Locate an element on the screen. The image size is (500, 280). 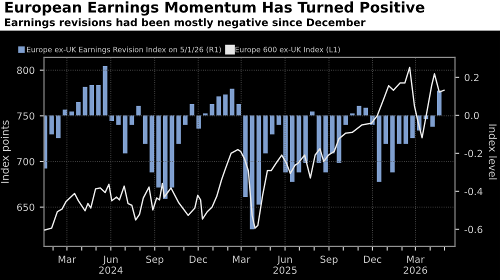
x-tick-label: Jun 2024 is located at coordinates (111, 265).